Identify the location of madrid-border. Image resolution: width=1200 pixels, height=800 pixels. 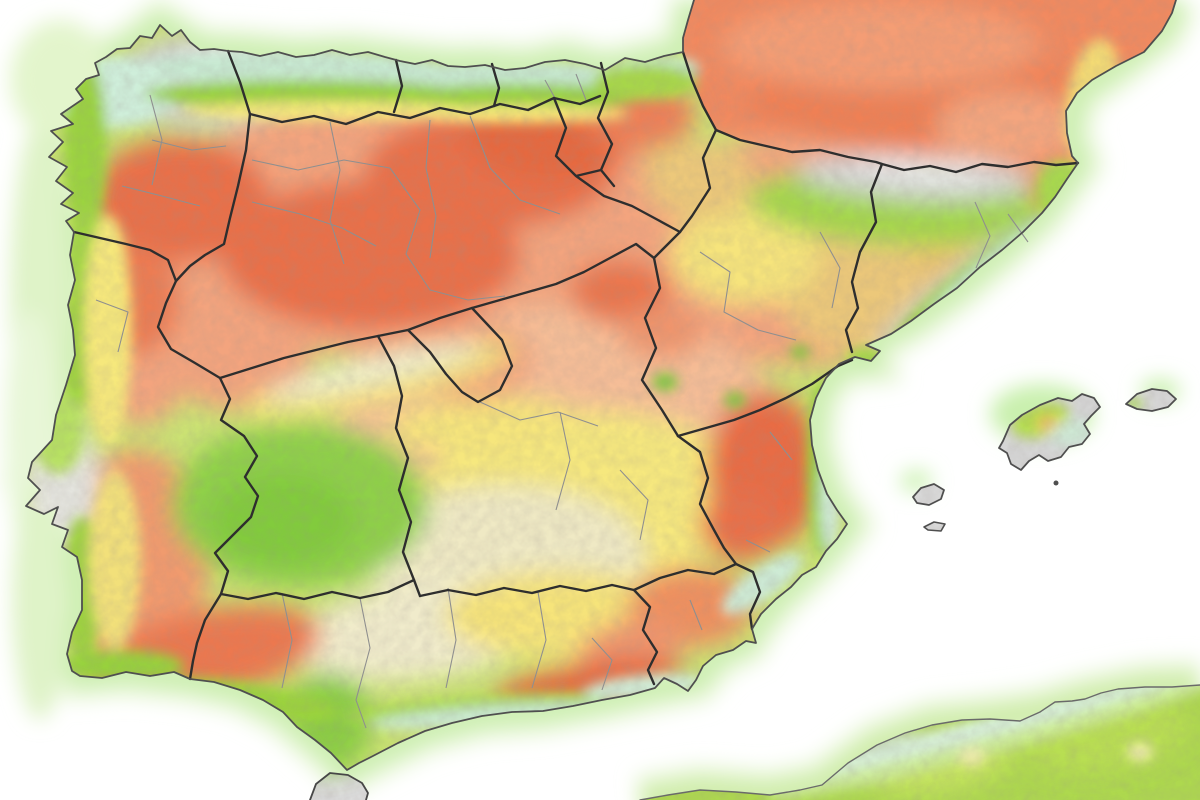
(460, 355).